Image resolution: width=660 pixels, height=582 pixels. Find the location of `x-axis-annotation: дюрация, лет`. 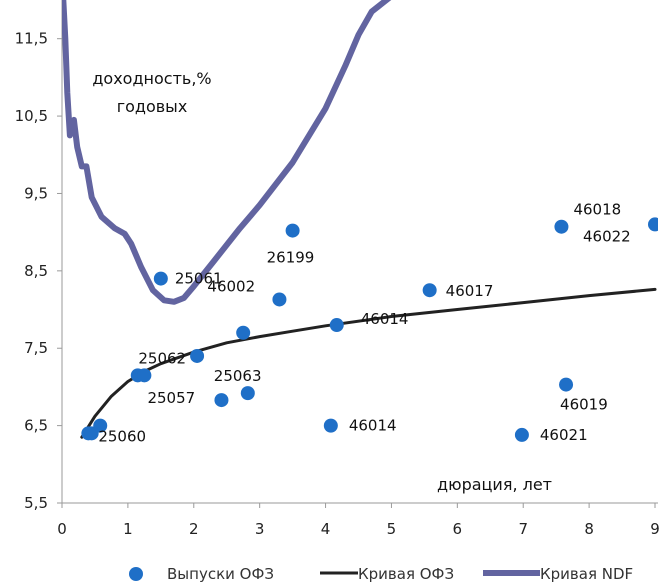

x-axis-annotation: дюрация, лет is located at coordinates (494, 484).